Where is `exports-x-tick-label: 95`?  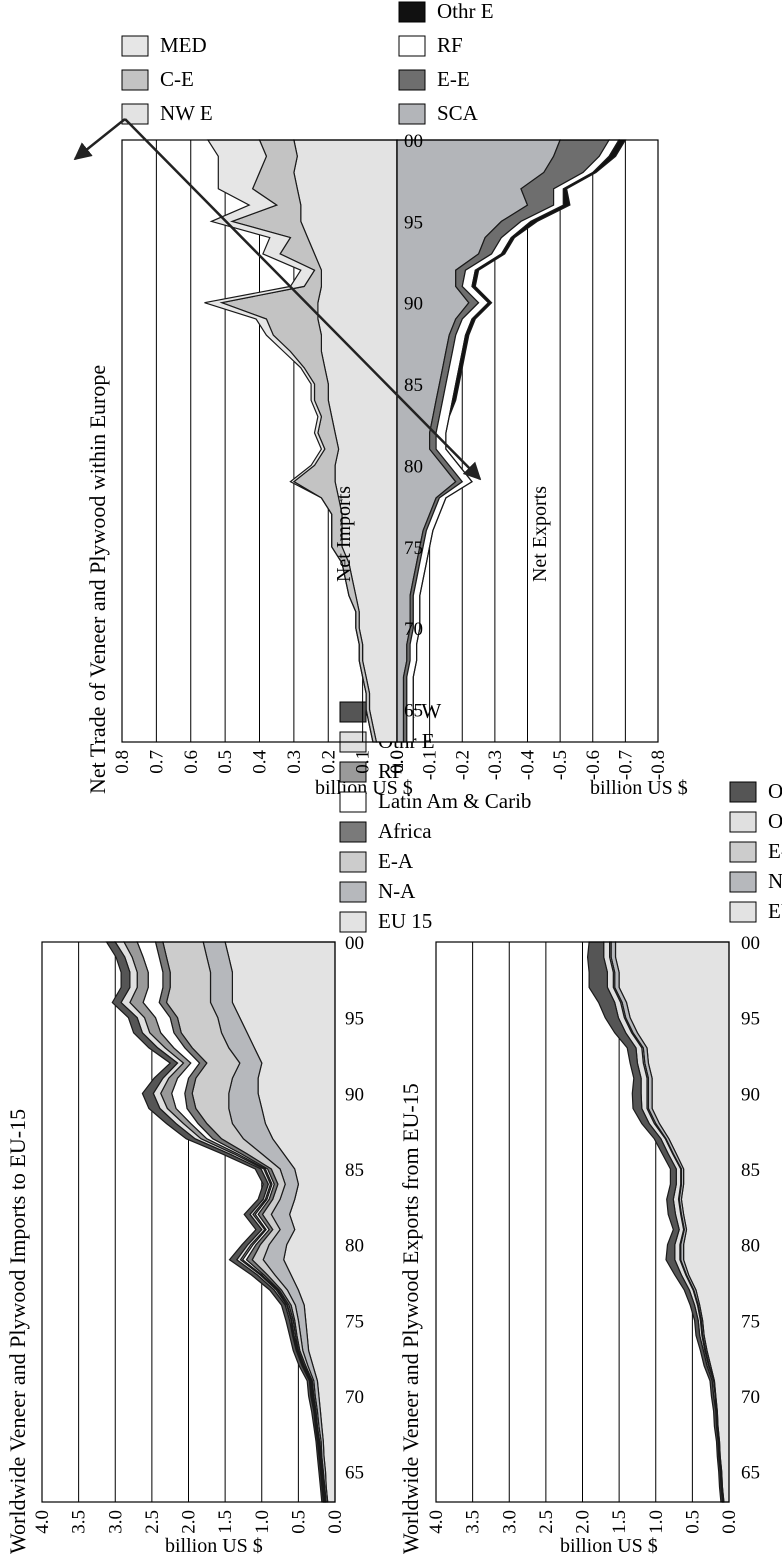 exports-x-tick-label: 95 is located at coordinates (750, 1019).